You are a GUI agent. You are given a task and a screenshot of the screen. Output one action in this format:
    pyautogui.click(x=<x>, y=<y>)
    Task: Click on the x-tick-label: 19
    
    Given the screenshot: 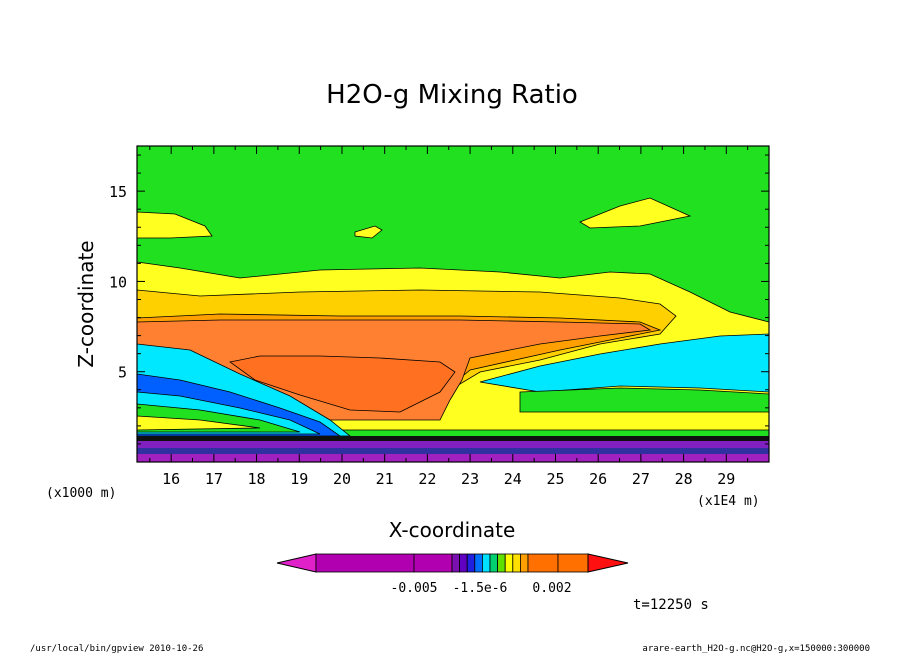 What is the action you would take?
    pyautogui.click(x=299, y=479)
    